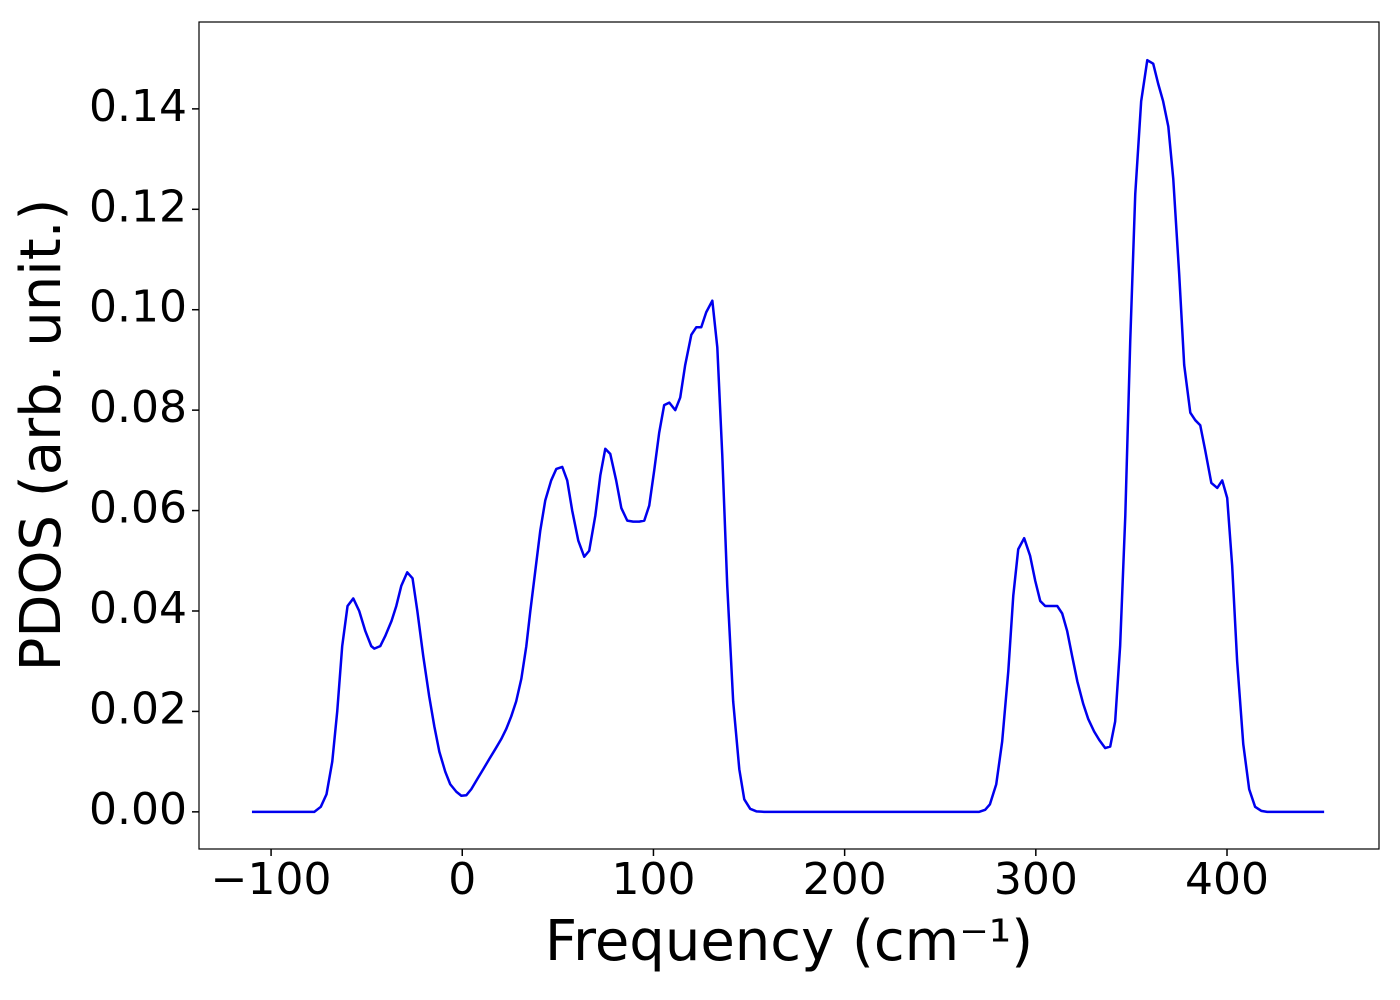 This screenshot has width=1400, height=1000. I want to click on y-tick-label: 0.08, so click(138, 407).